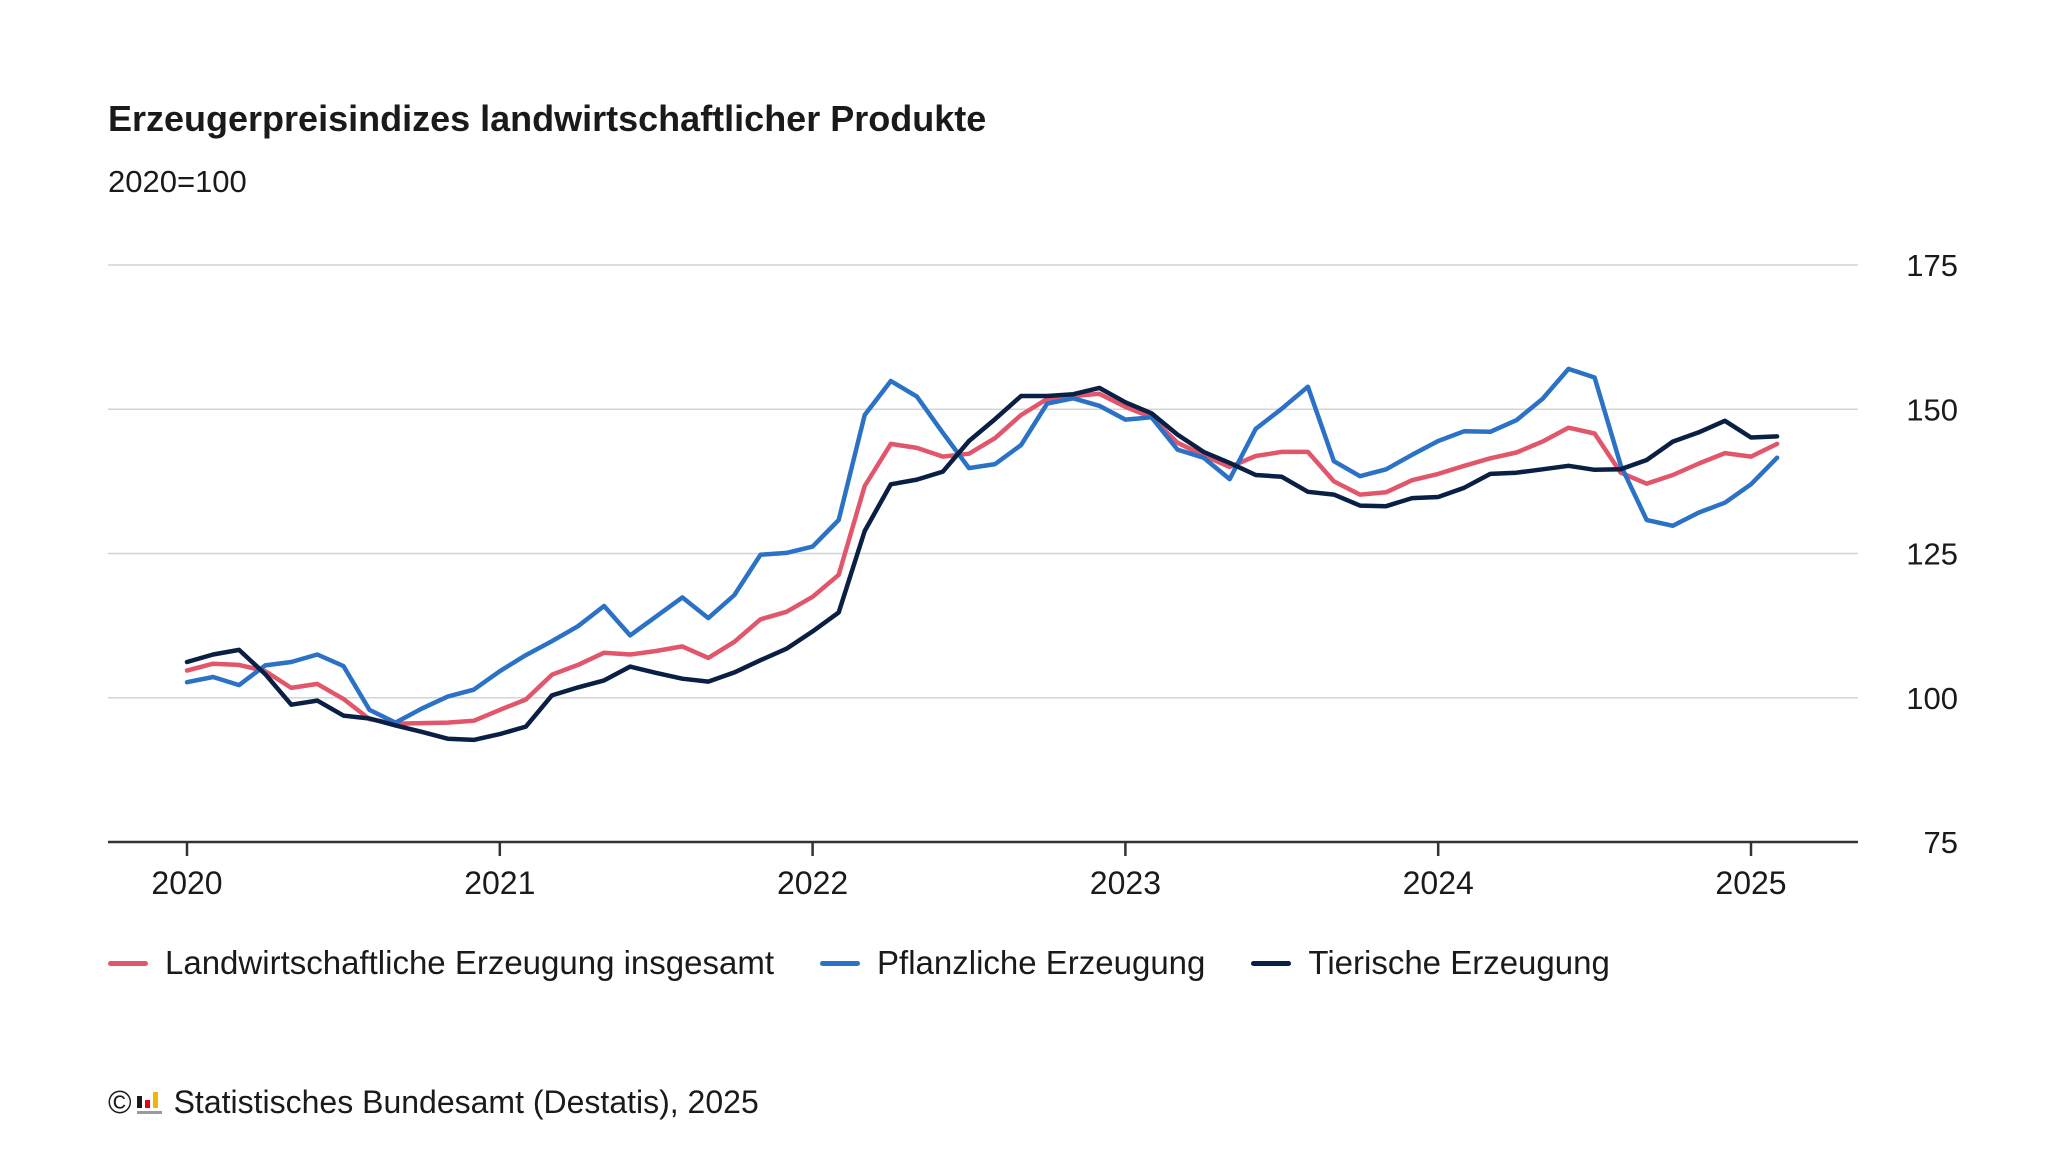 The image size is (2048, 1152). What do you see at coordinates (1932, 698) in the screenshot?
I see `y-tick-label-100: 100` at bounding box center [1932, 698].